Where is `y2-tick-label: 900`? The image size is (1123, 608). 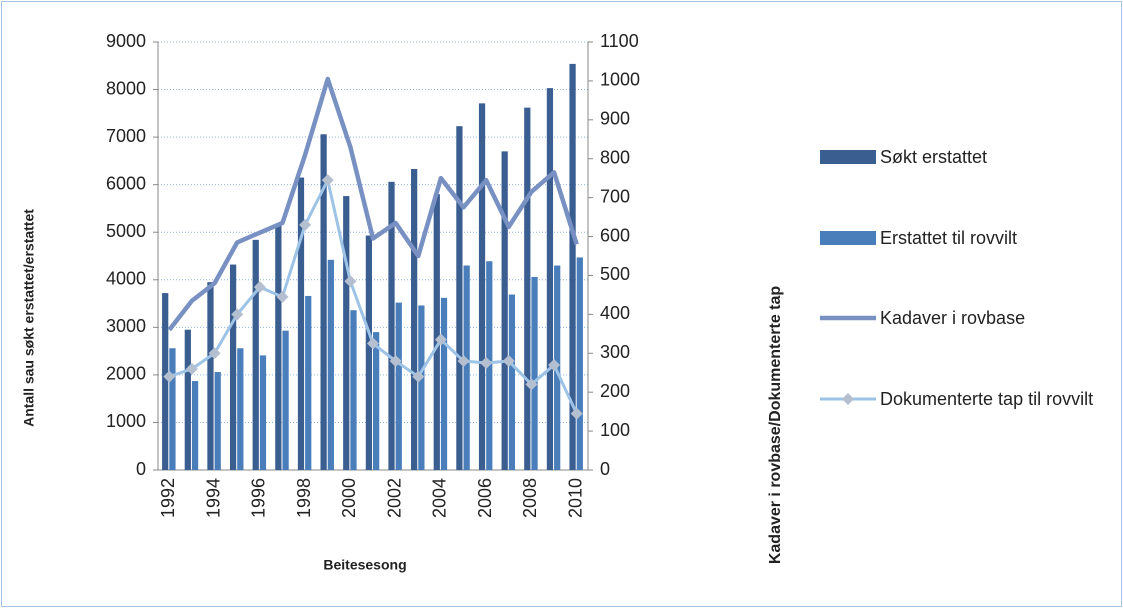
y2-tick-label: 900 is located at coordinates (615, 119).